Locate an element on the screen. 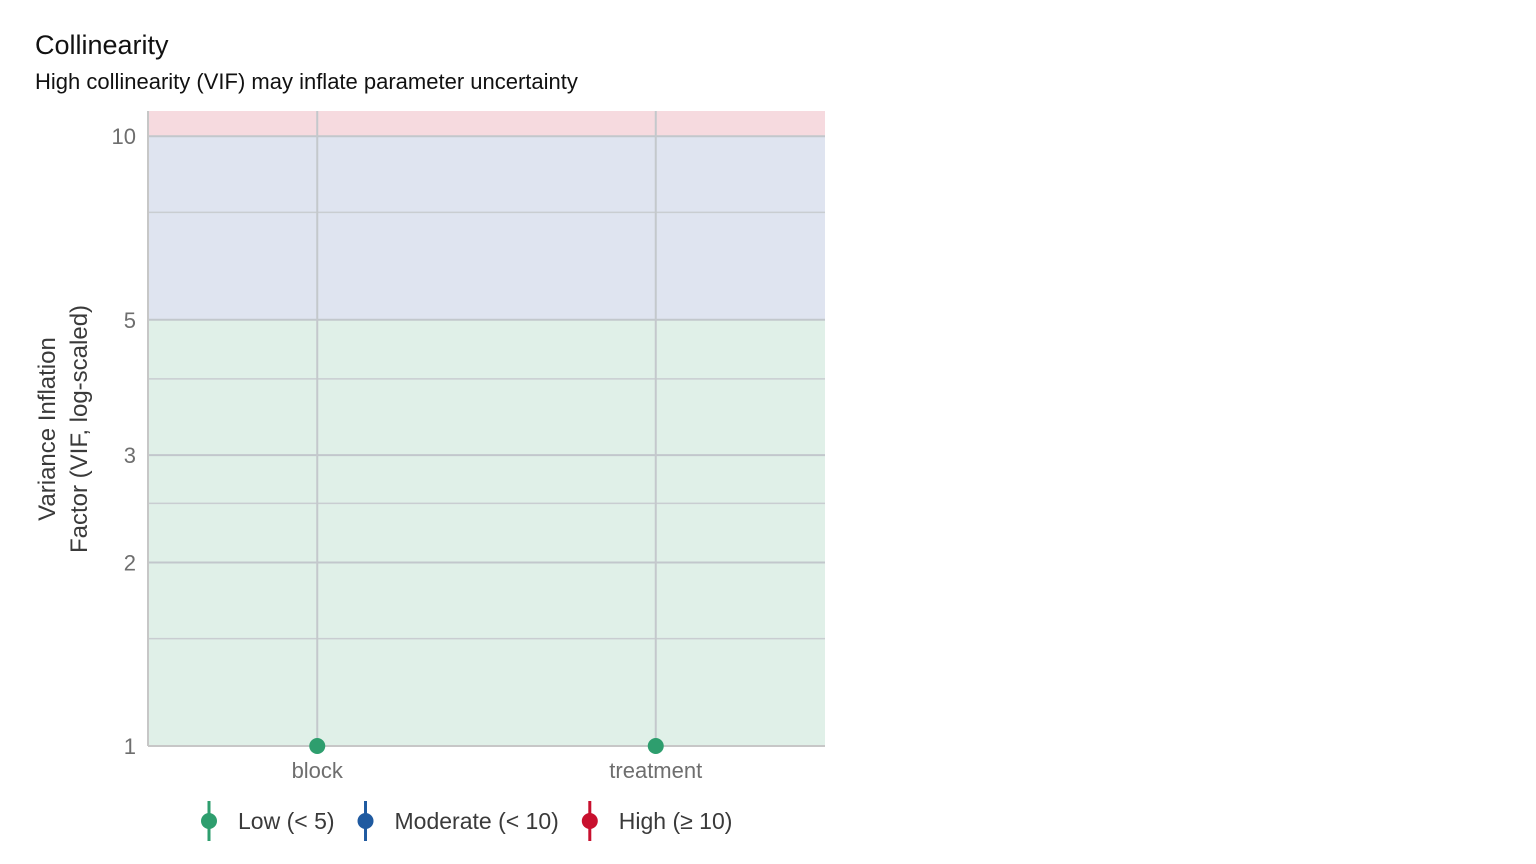  data-points is located at coordinates (486, 746).